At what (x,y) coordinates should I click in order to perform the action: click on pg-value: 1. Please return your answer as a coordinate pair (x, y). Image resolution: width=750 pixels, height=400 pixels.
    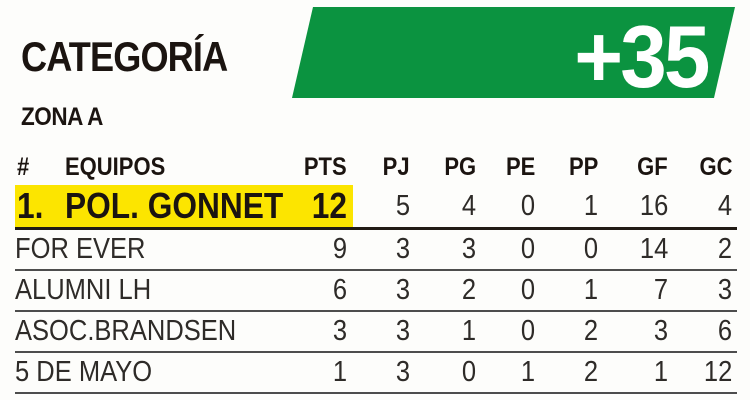
    Looking at the image, I should click on (468, 331).